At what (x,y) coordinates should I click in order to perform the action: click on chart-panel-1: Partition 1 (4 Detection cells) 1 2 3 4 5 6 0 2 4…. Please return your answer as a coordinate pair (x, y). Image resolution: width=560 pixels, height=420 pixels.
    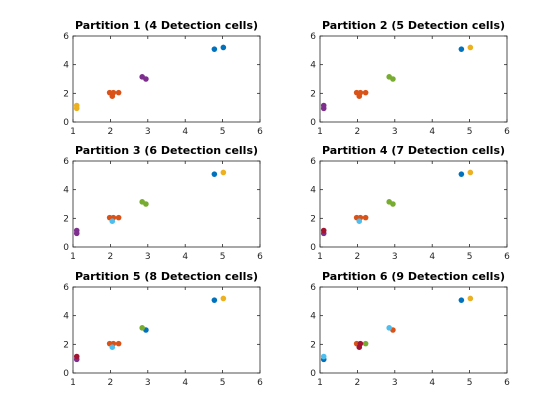
    Looking at the image, I should click on (163, 78).